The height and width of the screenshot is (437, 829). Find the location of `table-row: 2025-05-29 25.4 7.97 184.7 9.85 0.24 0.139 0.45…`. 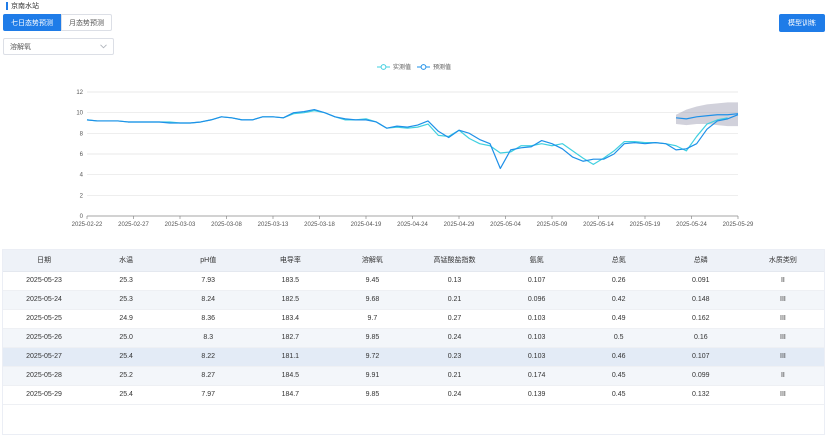

table-row: 2025-05-29 25.4 7.97 184.7 9.85 0.24 0.139 0.45… is located at coordinates (413, 395).